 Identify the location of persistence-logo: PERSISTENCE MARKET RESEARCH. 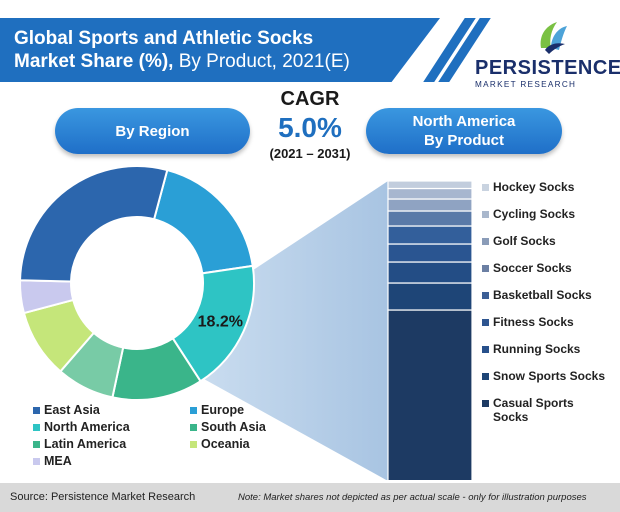
(547, 52).